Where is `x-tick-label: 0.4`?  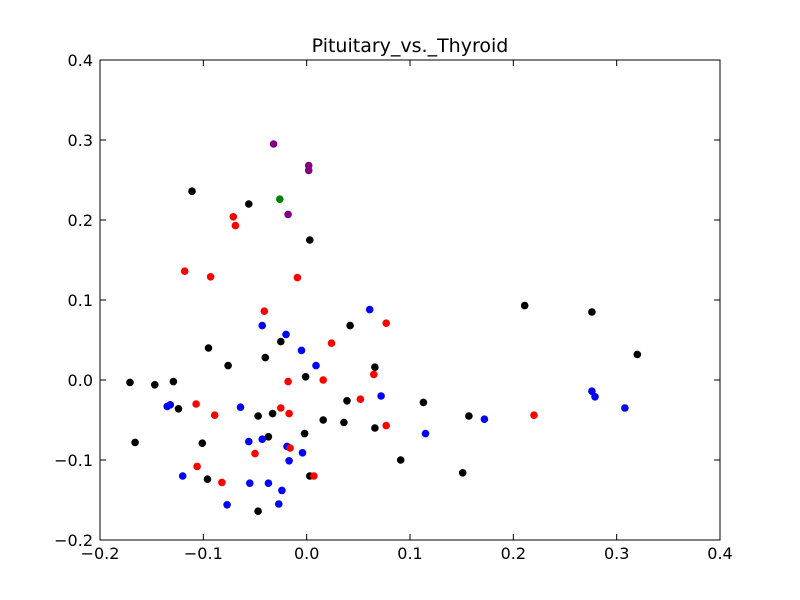
x-tick-label: 0.4 is located at coordinates (719, 553).